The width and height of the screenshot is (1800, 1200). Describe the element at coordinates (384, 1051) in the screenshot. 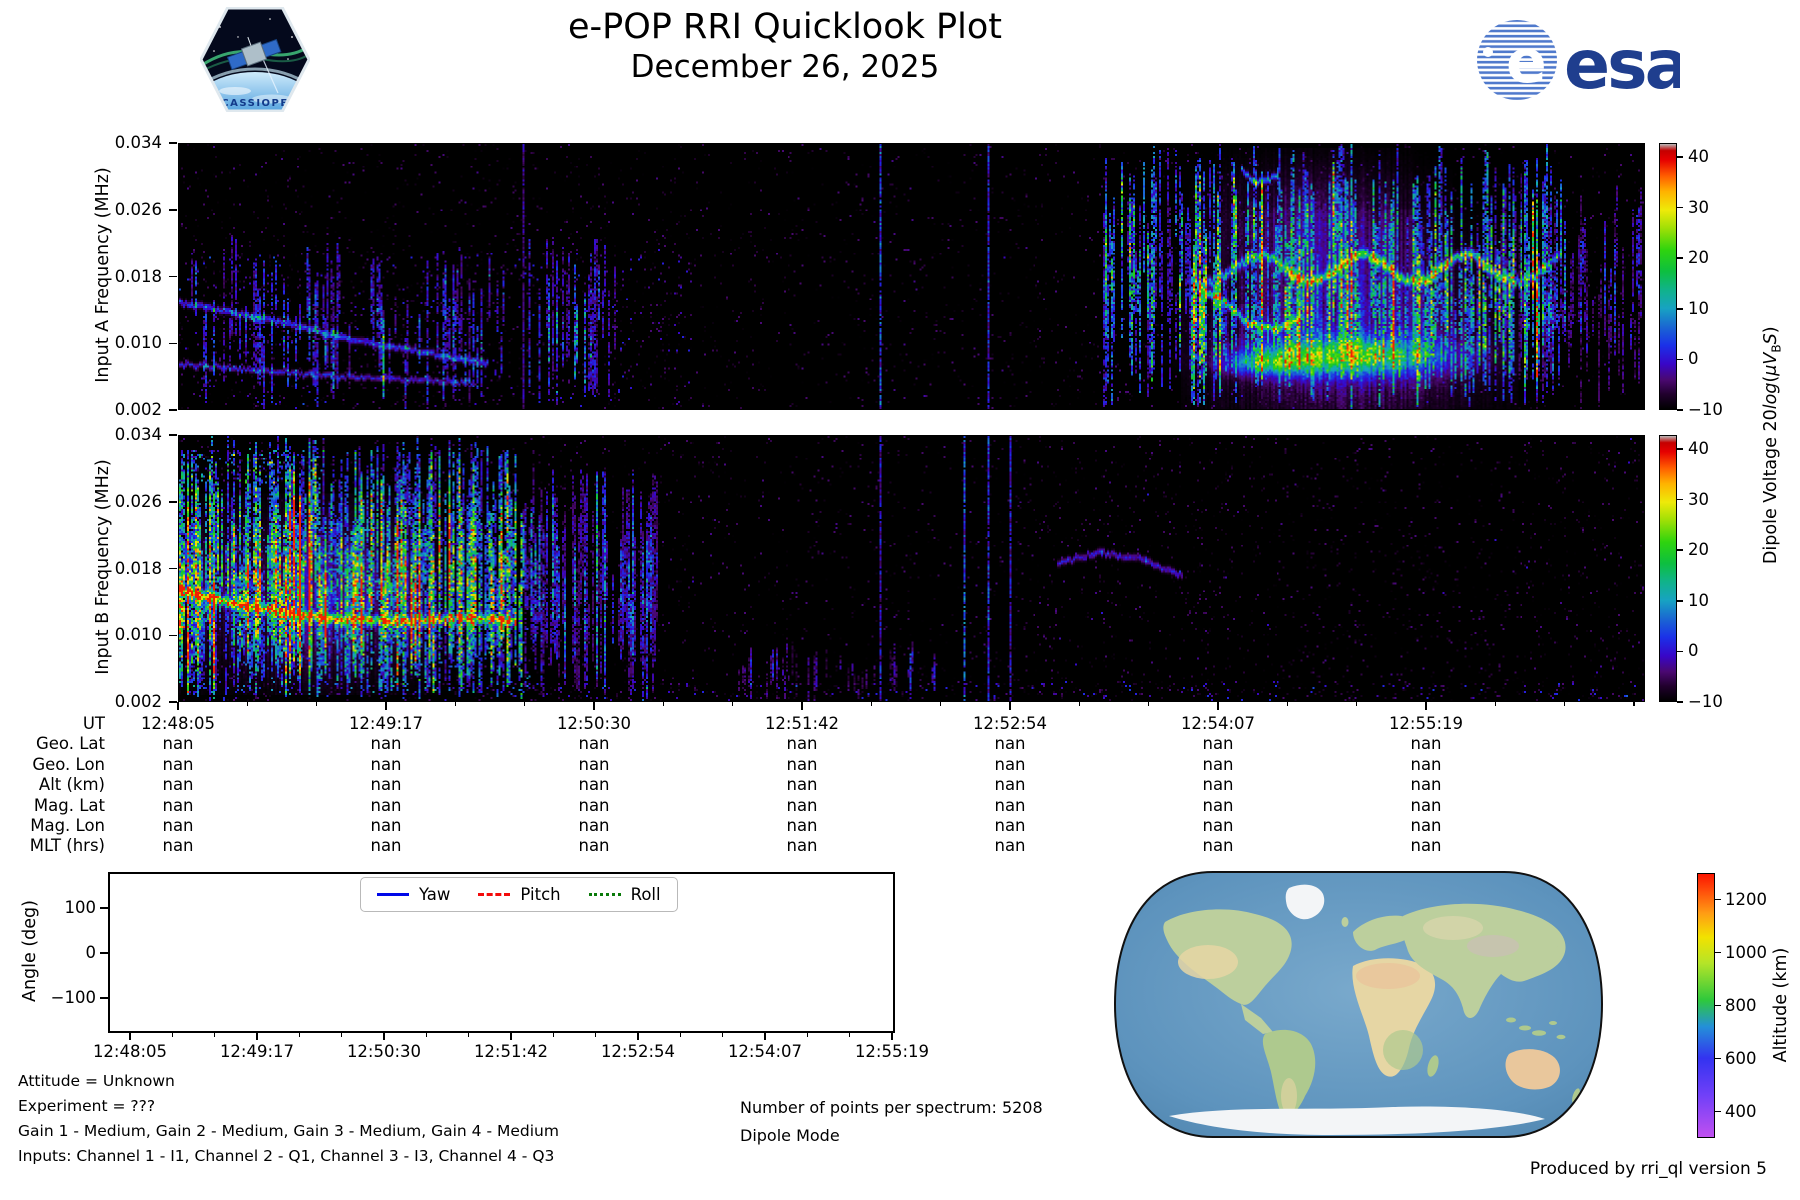

I see `angle-time-label: 12:50:30` at that location.